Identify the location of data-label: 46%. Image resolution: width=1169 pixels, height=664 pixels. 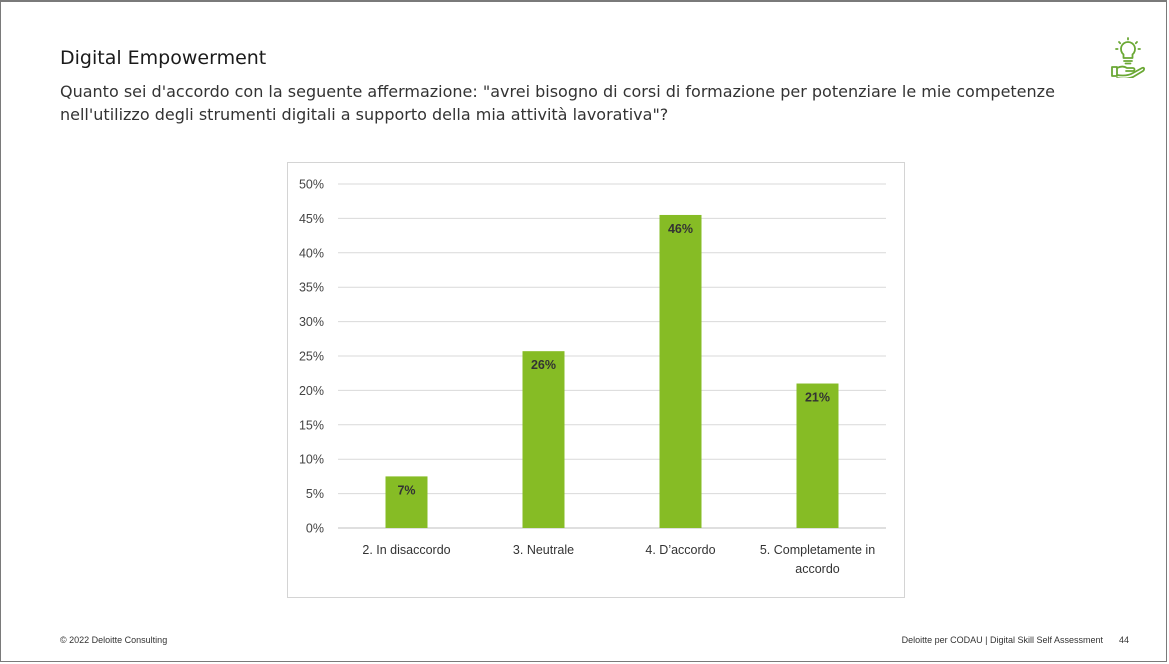
(680, 229).